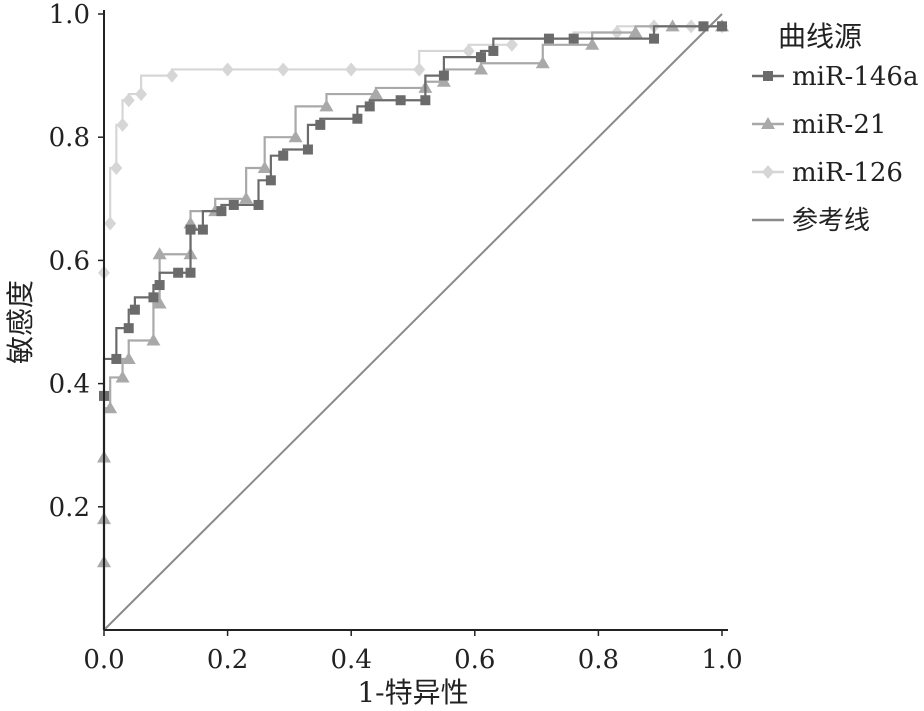 The height and width of the screenshot is (711, 924). Describe the element at coordinates (412, 692) in the screenshot. I see `x-axis-title: 1-特异性` at that location.